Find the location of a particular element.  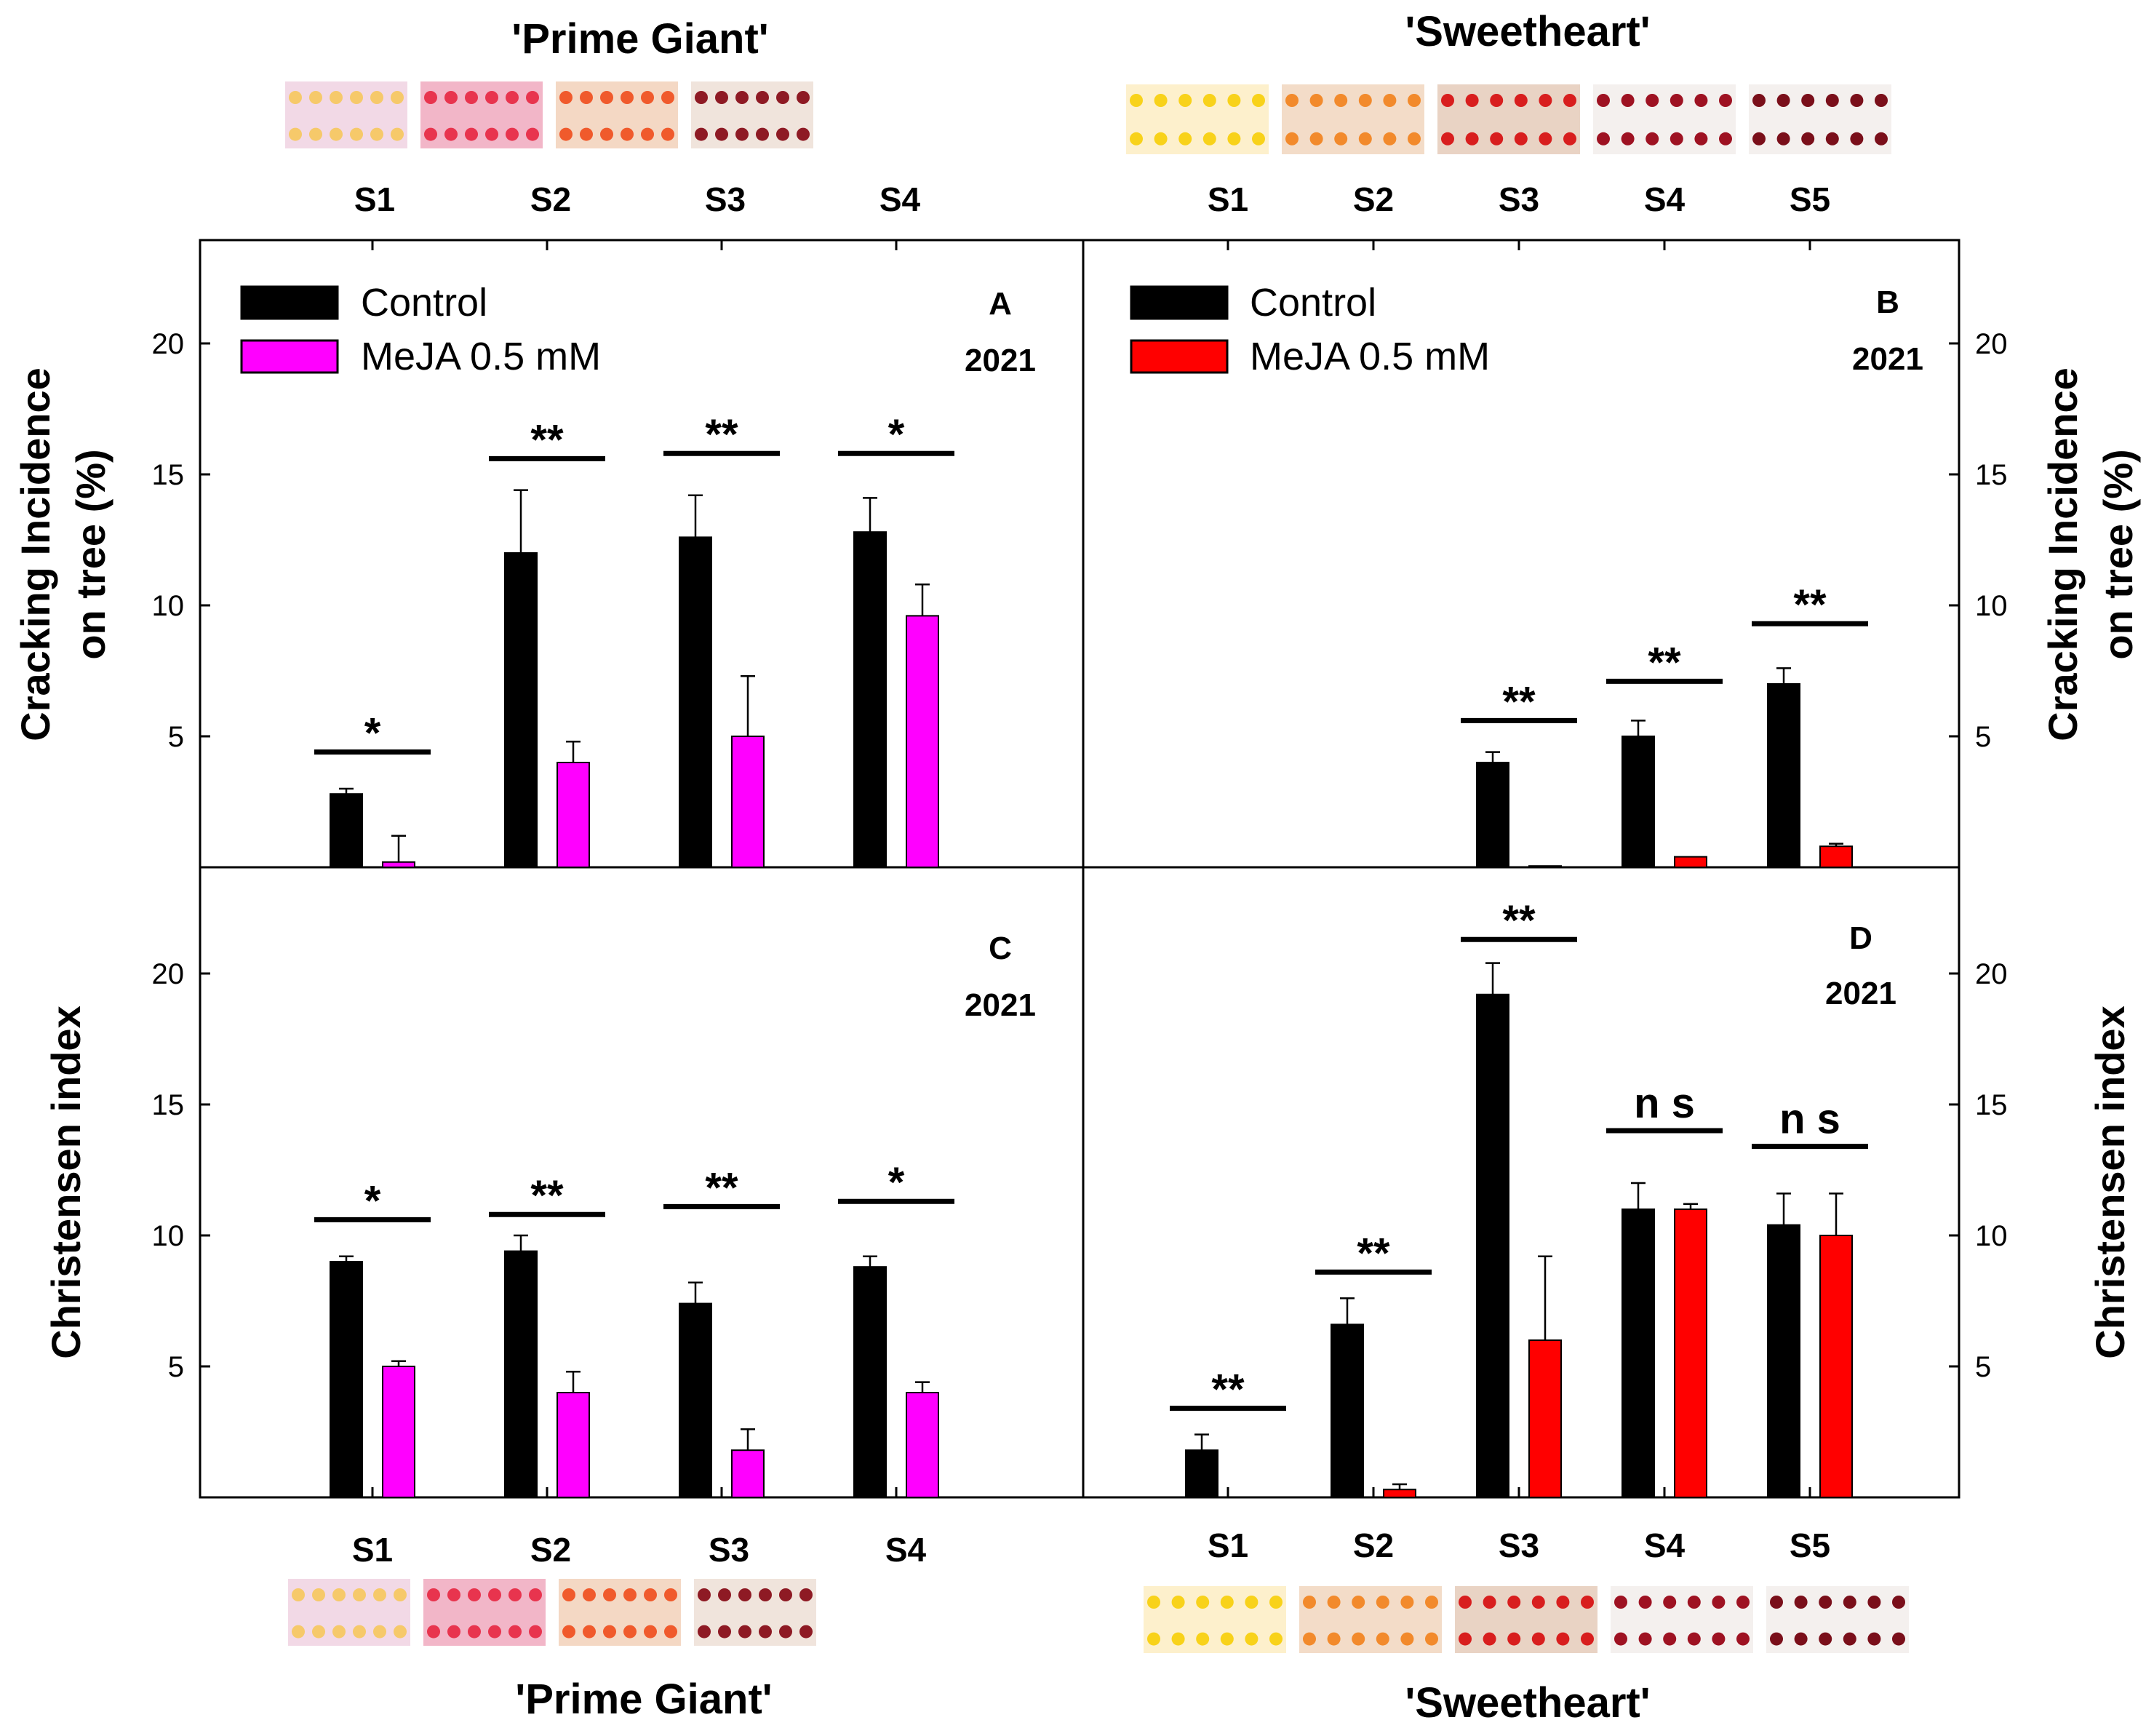

panel-a-frame is located at coordinates (642, 554).